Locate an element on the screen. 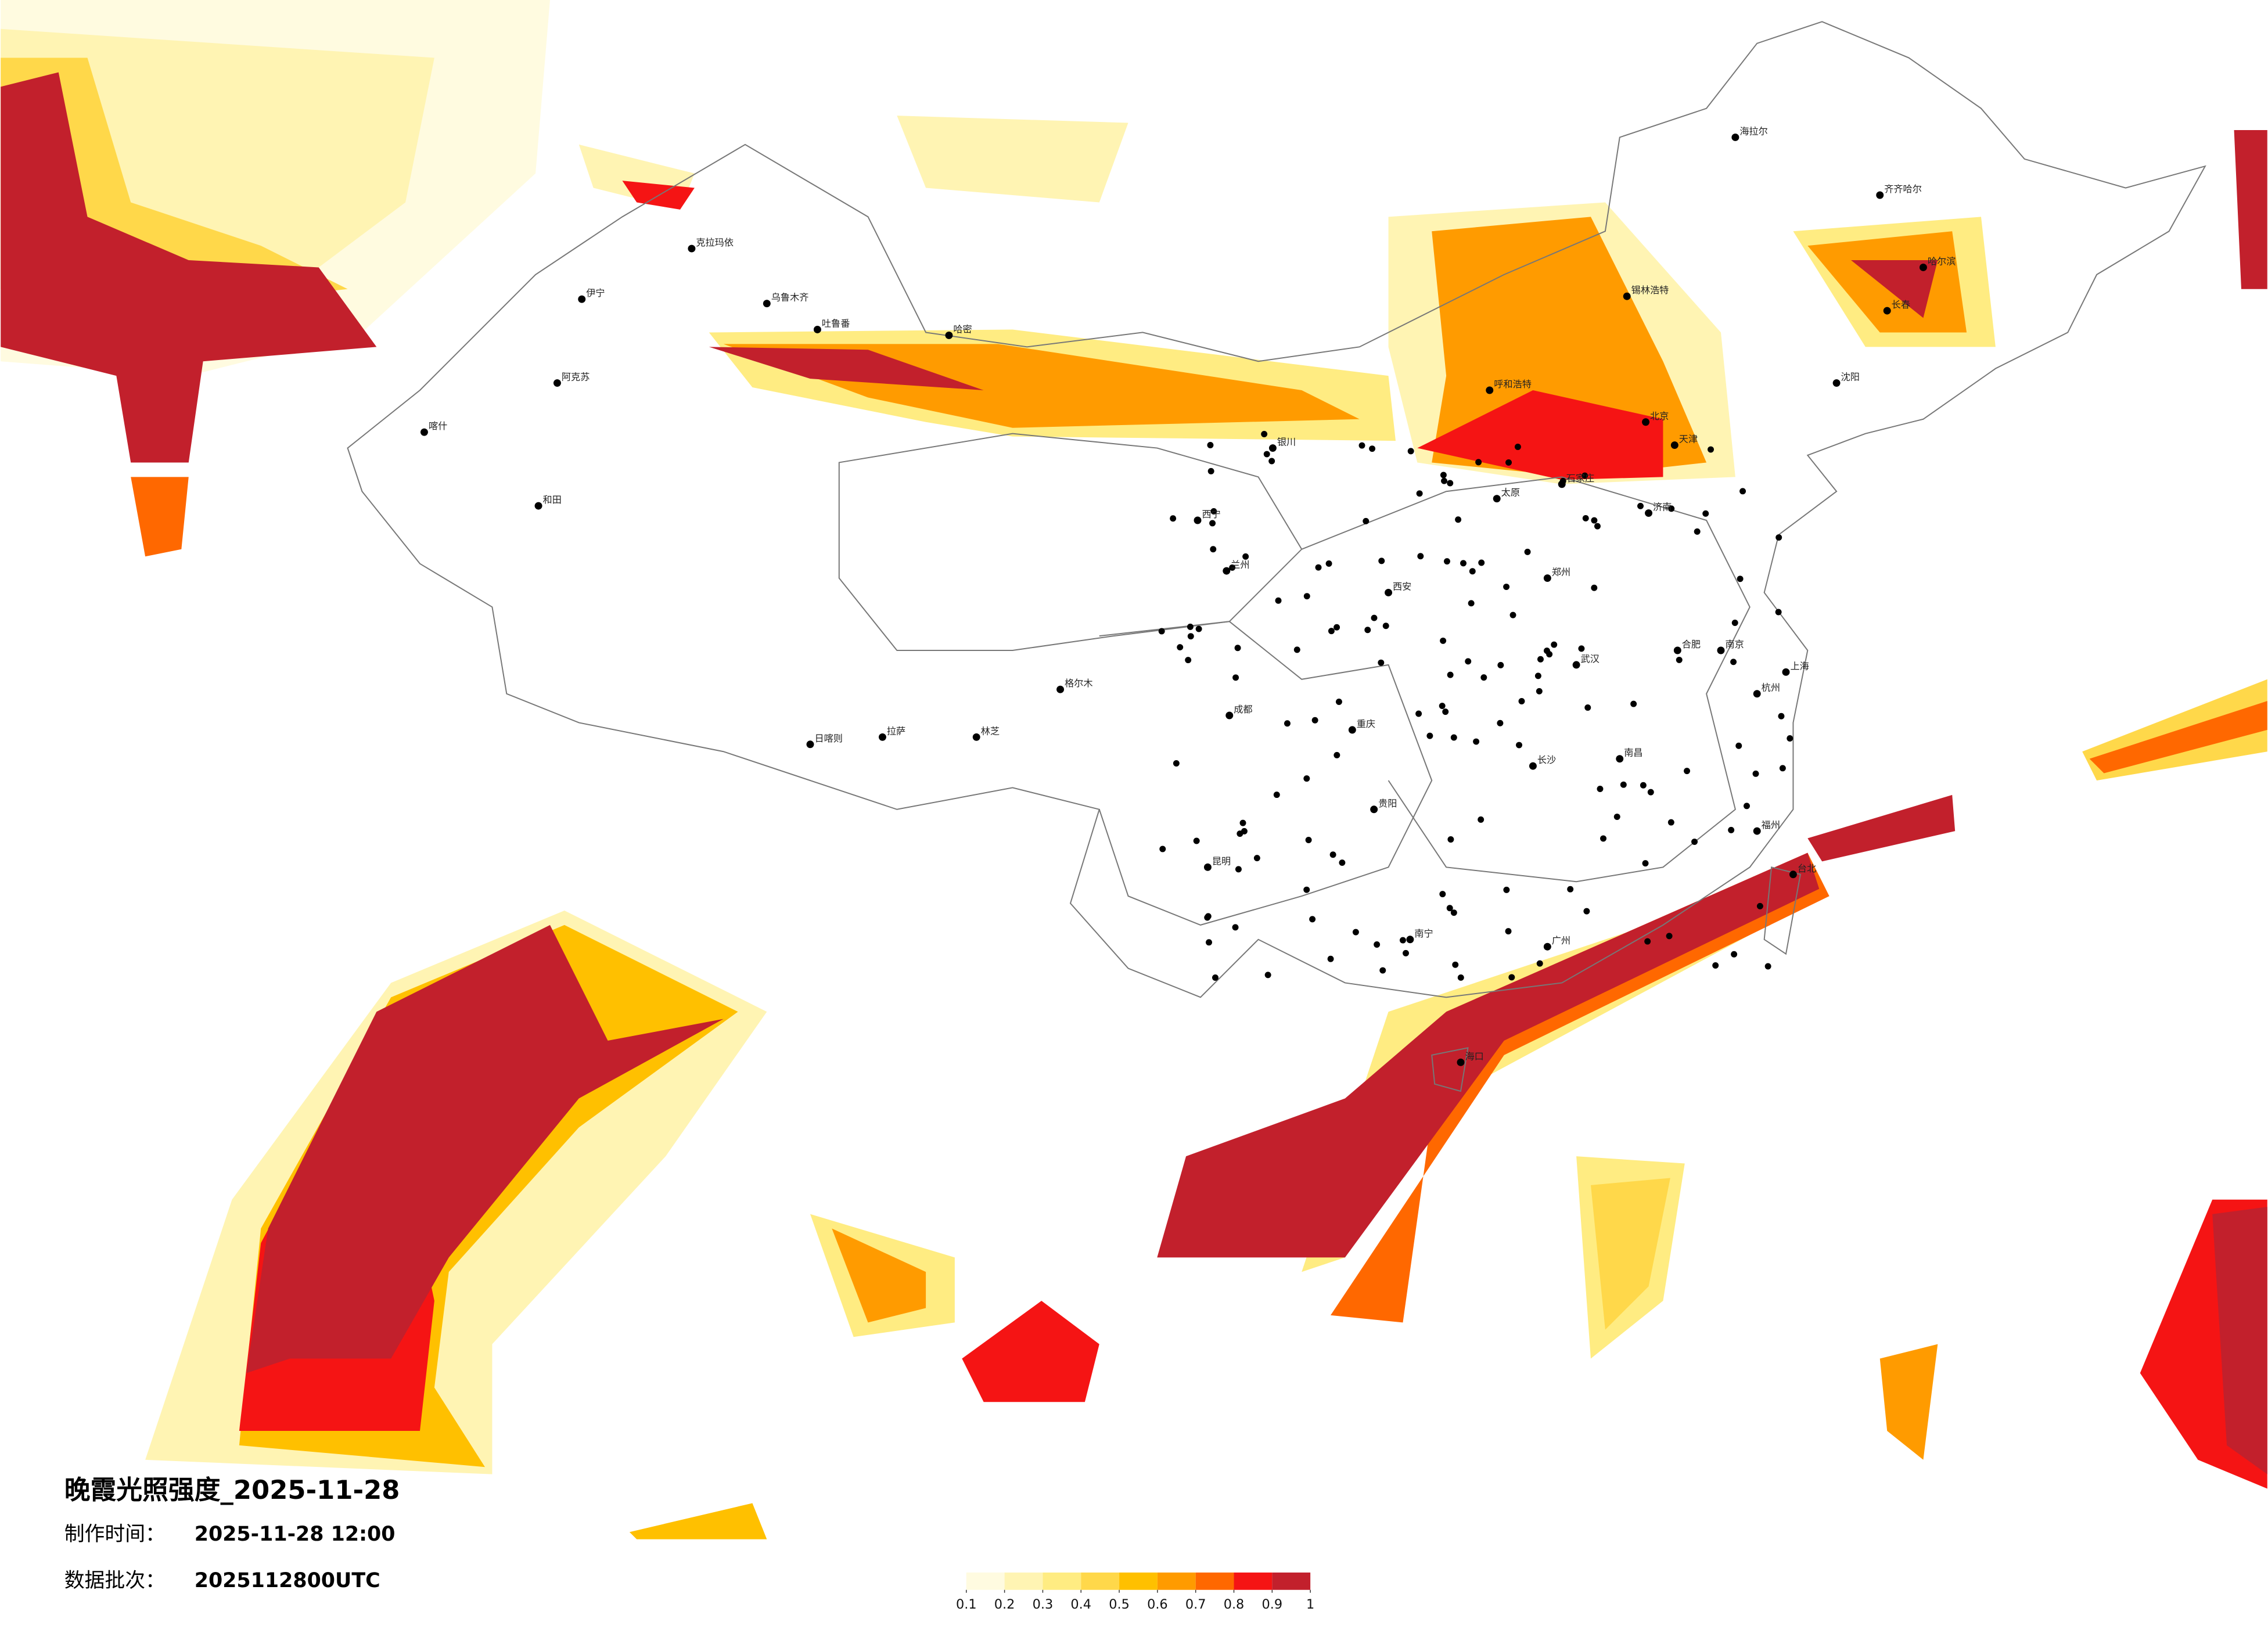 The image size is (2268, 1626). city-label: 西宁 is located at coordinates (1211, 514).